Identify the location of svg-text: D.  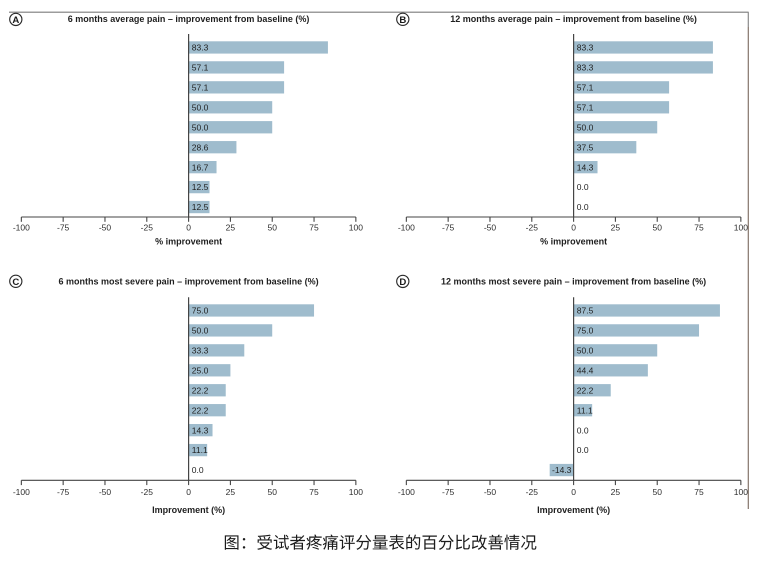
(402, 282).